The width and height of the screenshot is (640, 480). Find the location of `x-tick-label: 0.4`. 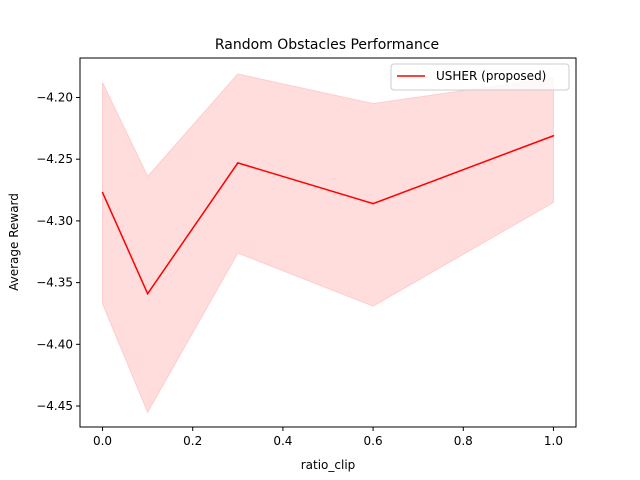

x-tick-label: 0.4 is located at coordinates (282, 441).